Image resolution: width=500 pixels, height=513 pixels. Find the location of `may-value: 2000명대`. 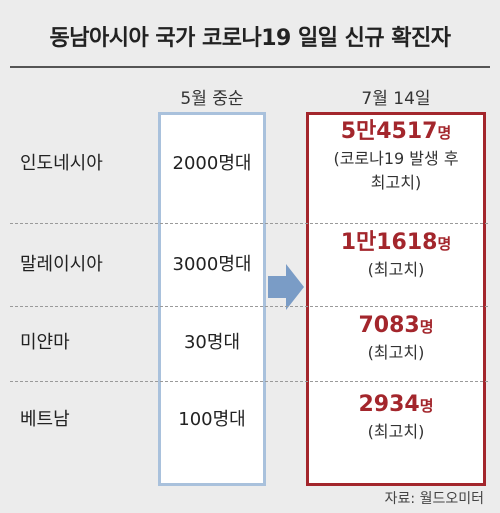

may-value: 2000명대 is located at coordinates (212, 163).